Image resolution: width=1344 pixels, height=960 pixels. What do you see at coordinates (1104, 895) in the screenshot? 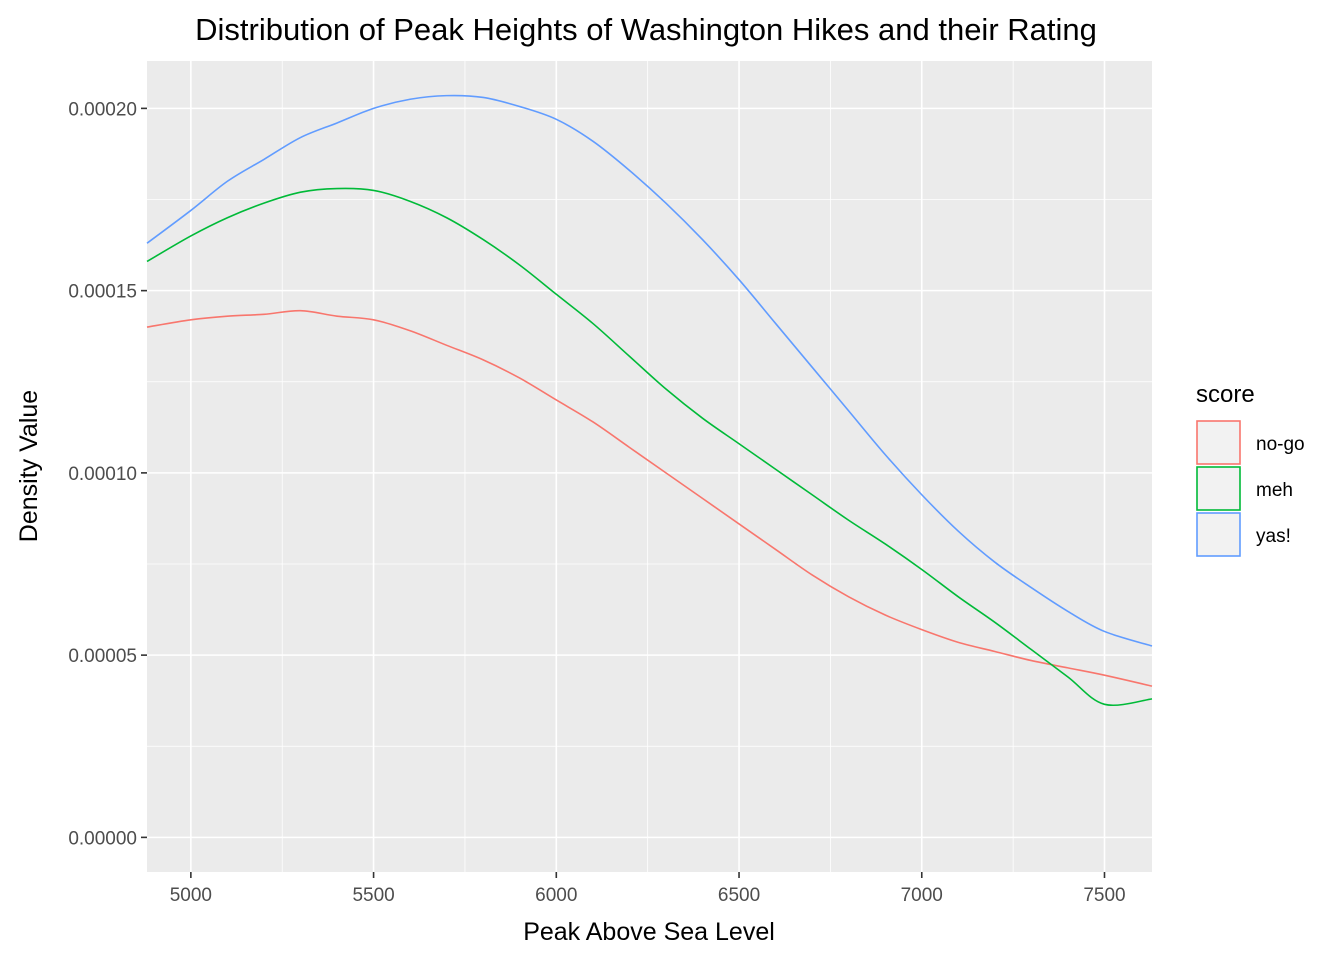
I see `x-tick-label: 7500` at bounding box center [1104, 895].